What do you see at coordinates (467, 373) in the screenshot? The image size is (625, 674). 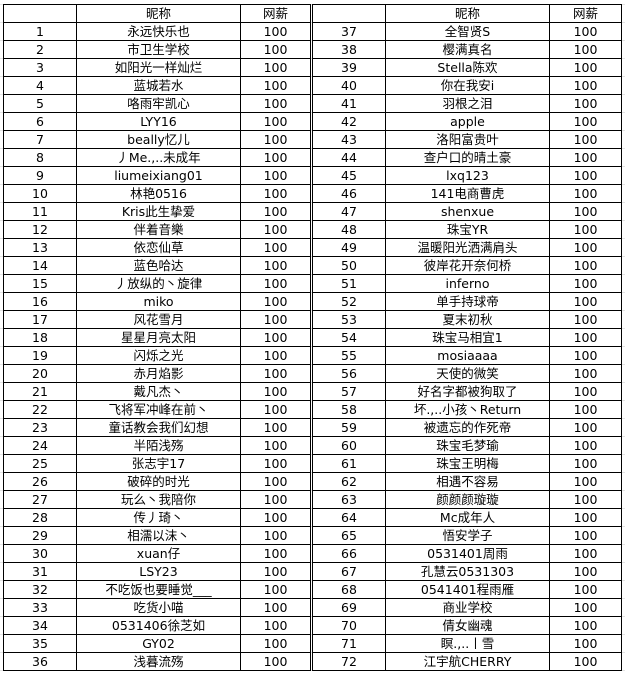 I see `nickname-cell: 天使的微笑` at bounding box center [467, 373].